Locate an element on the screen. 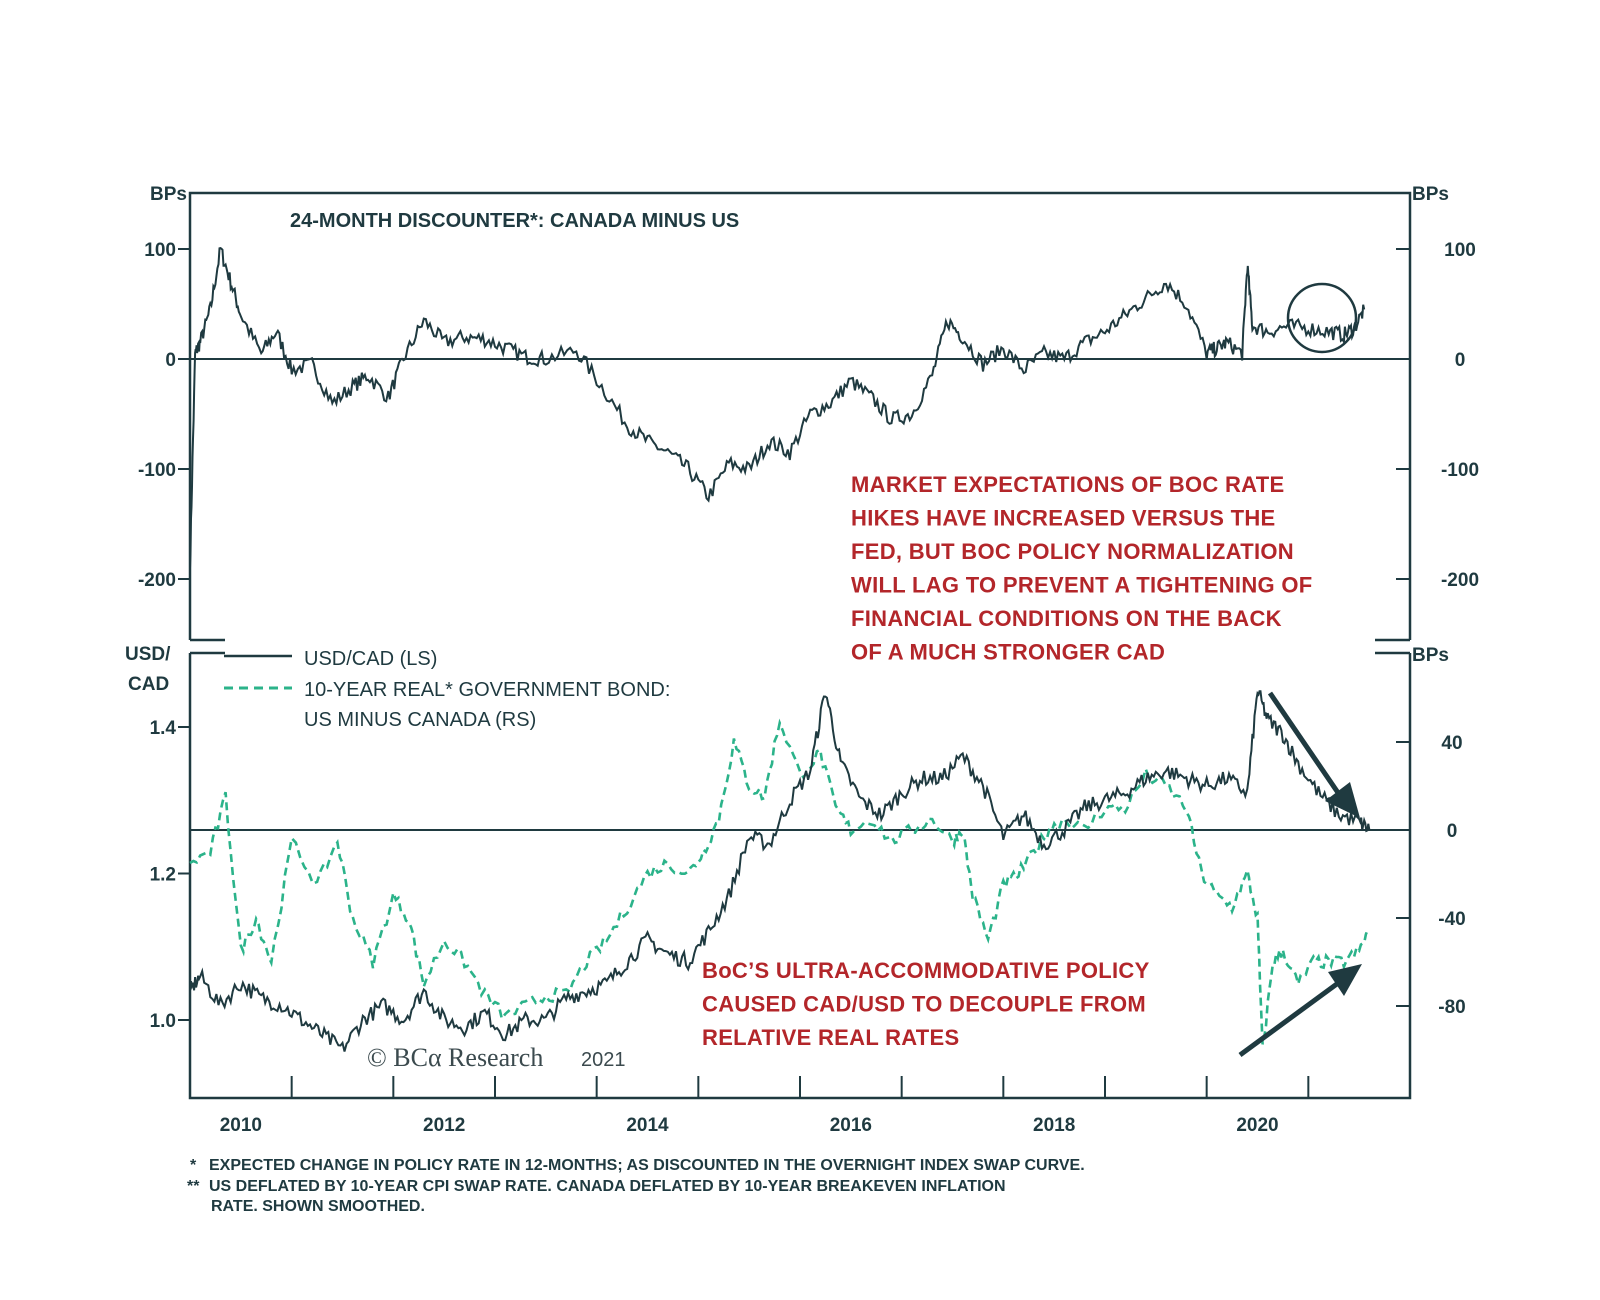  bottom-left-tick-label: 1.2 is located at coordinates (163, 875).